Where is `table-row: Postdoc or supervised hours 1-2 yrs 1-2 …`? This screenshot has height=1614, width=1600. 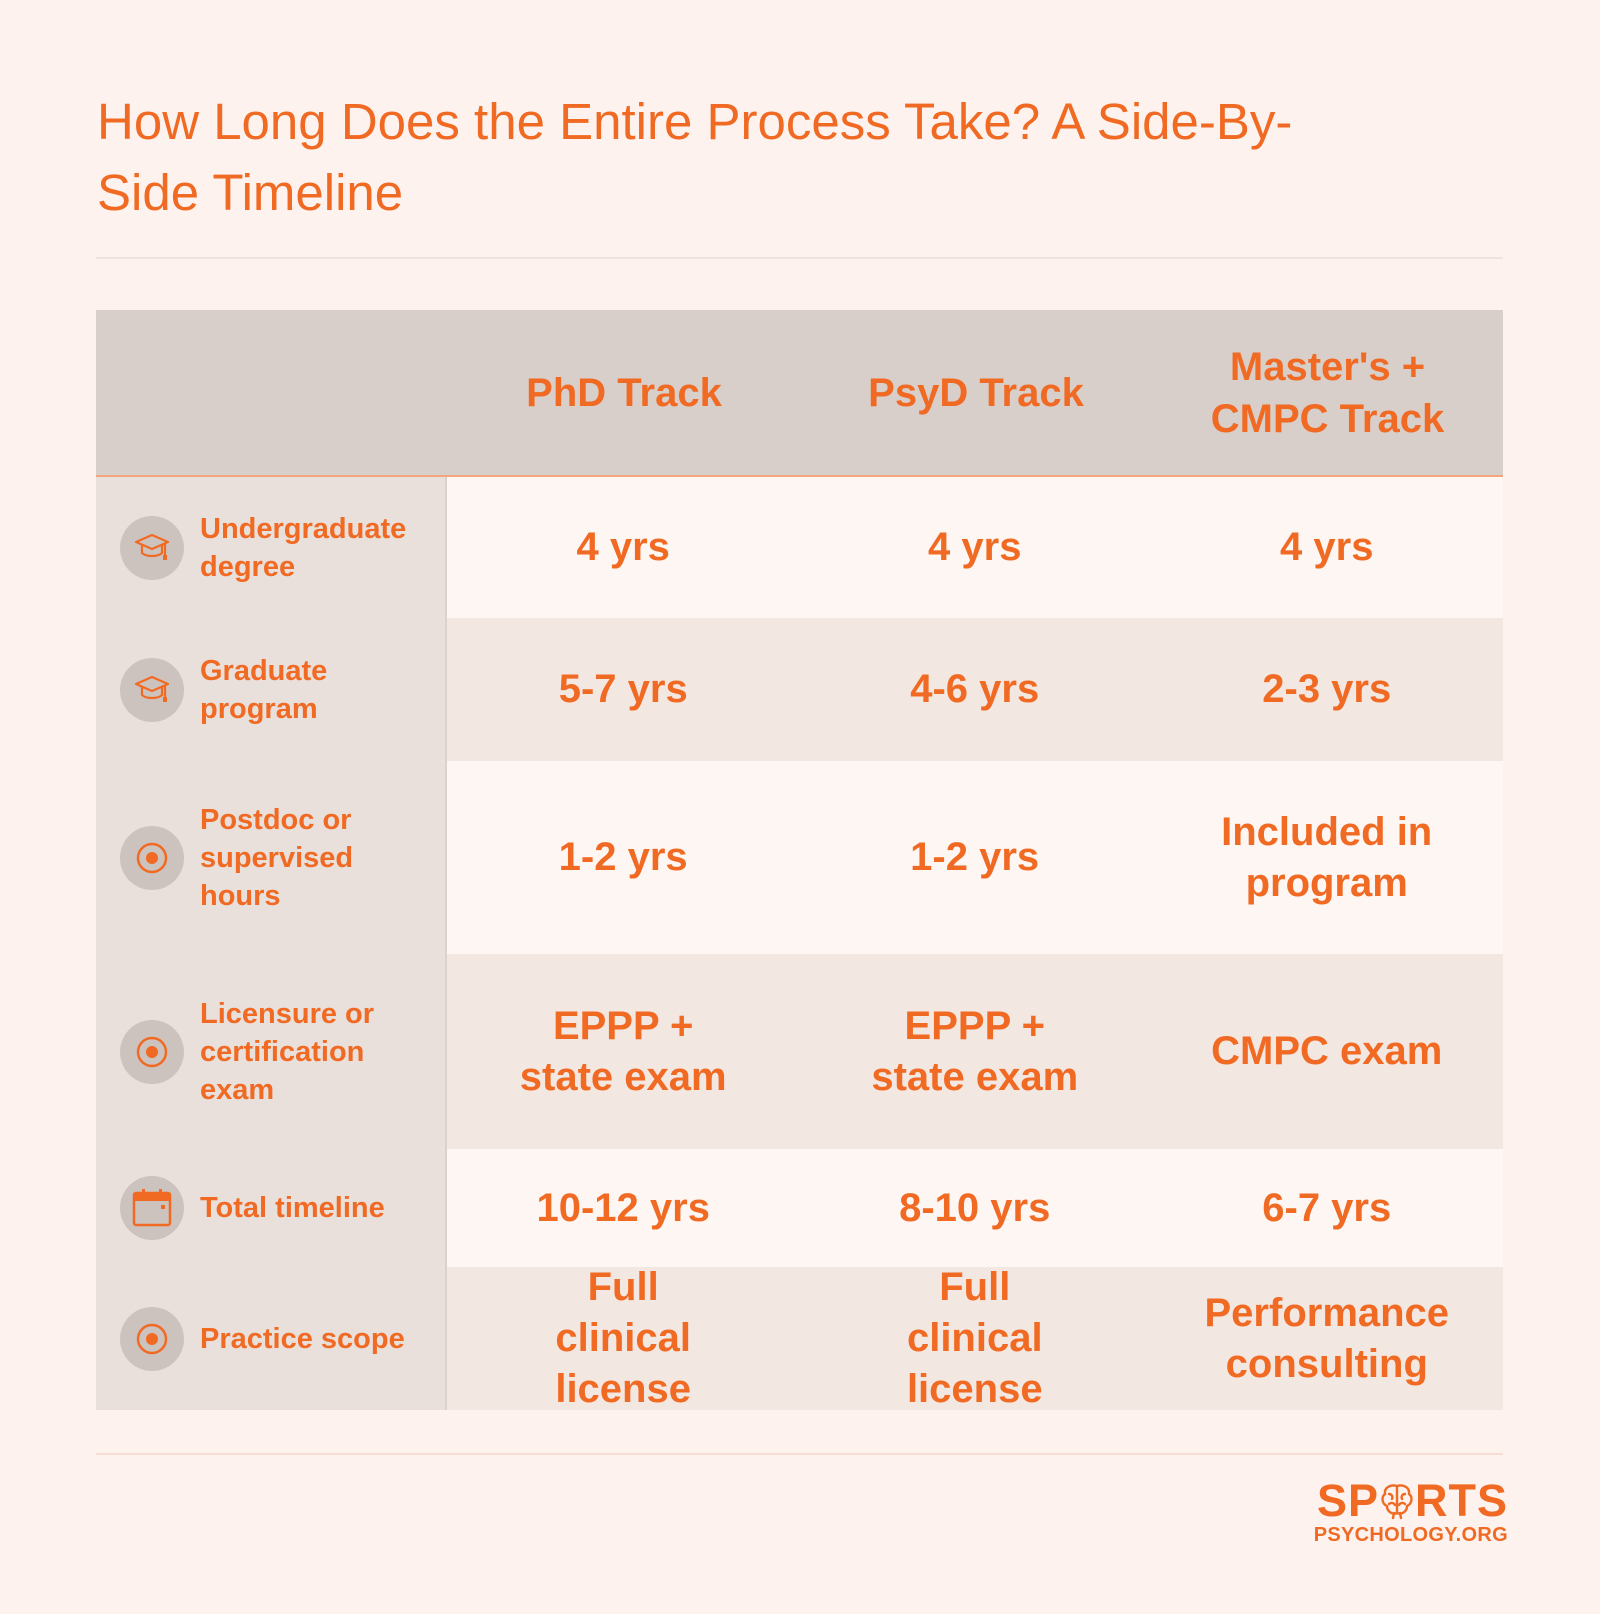
table-row: Postdoc or supervised hours 1-2 yrs 1-2 … is located at coordinates (799, 857).